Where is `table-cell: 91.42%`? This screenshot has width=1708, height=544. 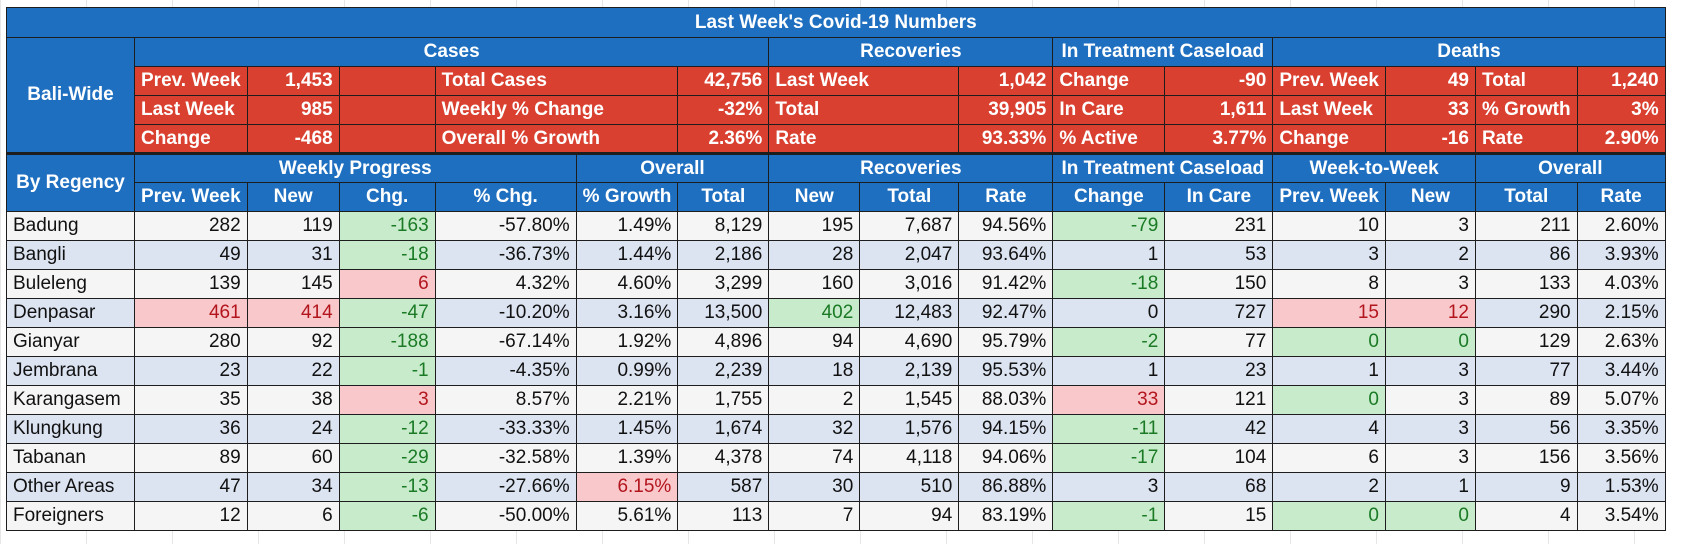
table-cell: 91.42% is located at coordinates (1006, 284).